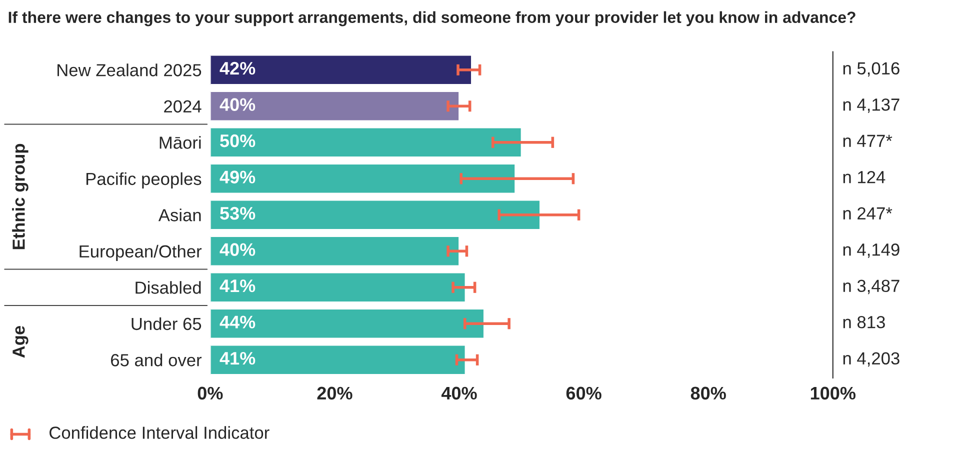  I want to click on data-label: 42%, so click(238, 68).